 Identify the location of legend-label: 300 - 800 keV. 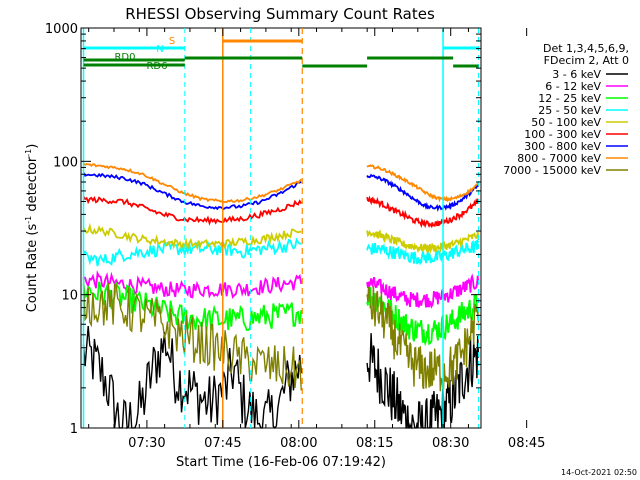
(562, 146).